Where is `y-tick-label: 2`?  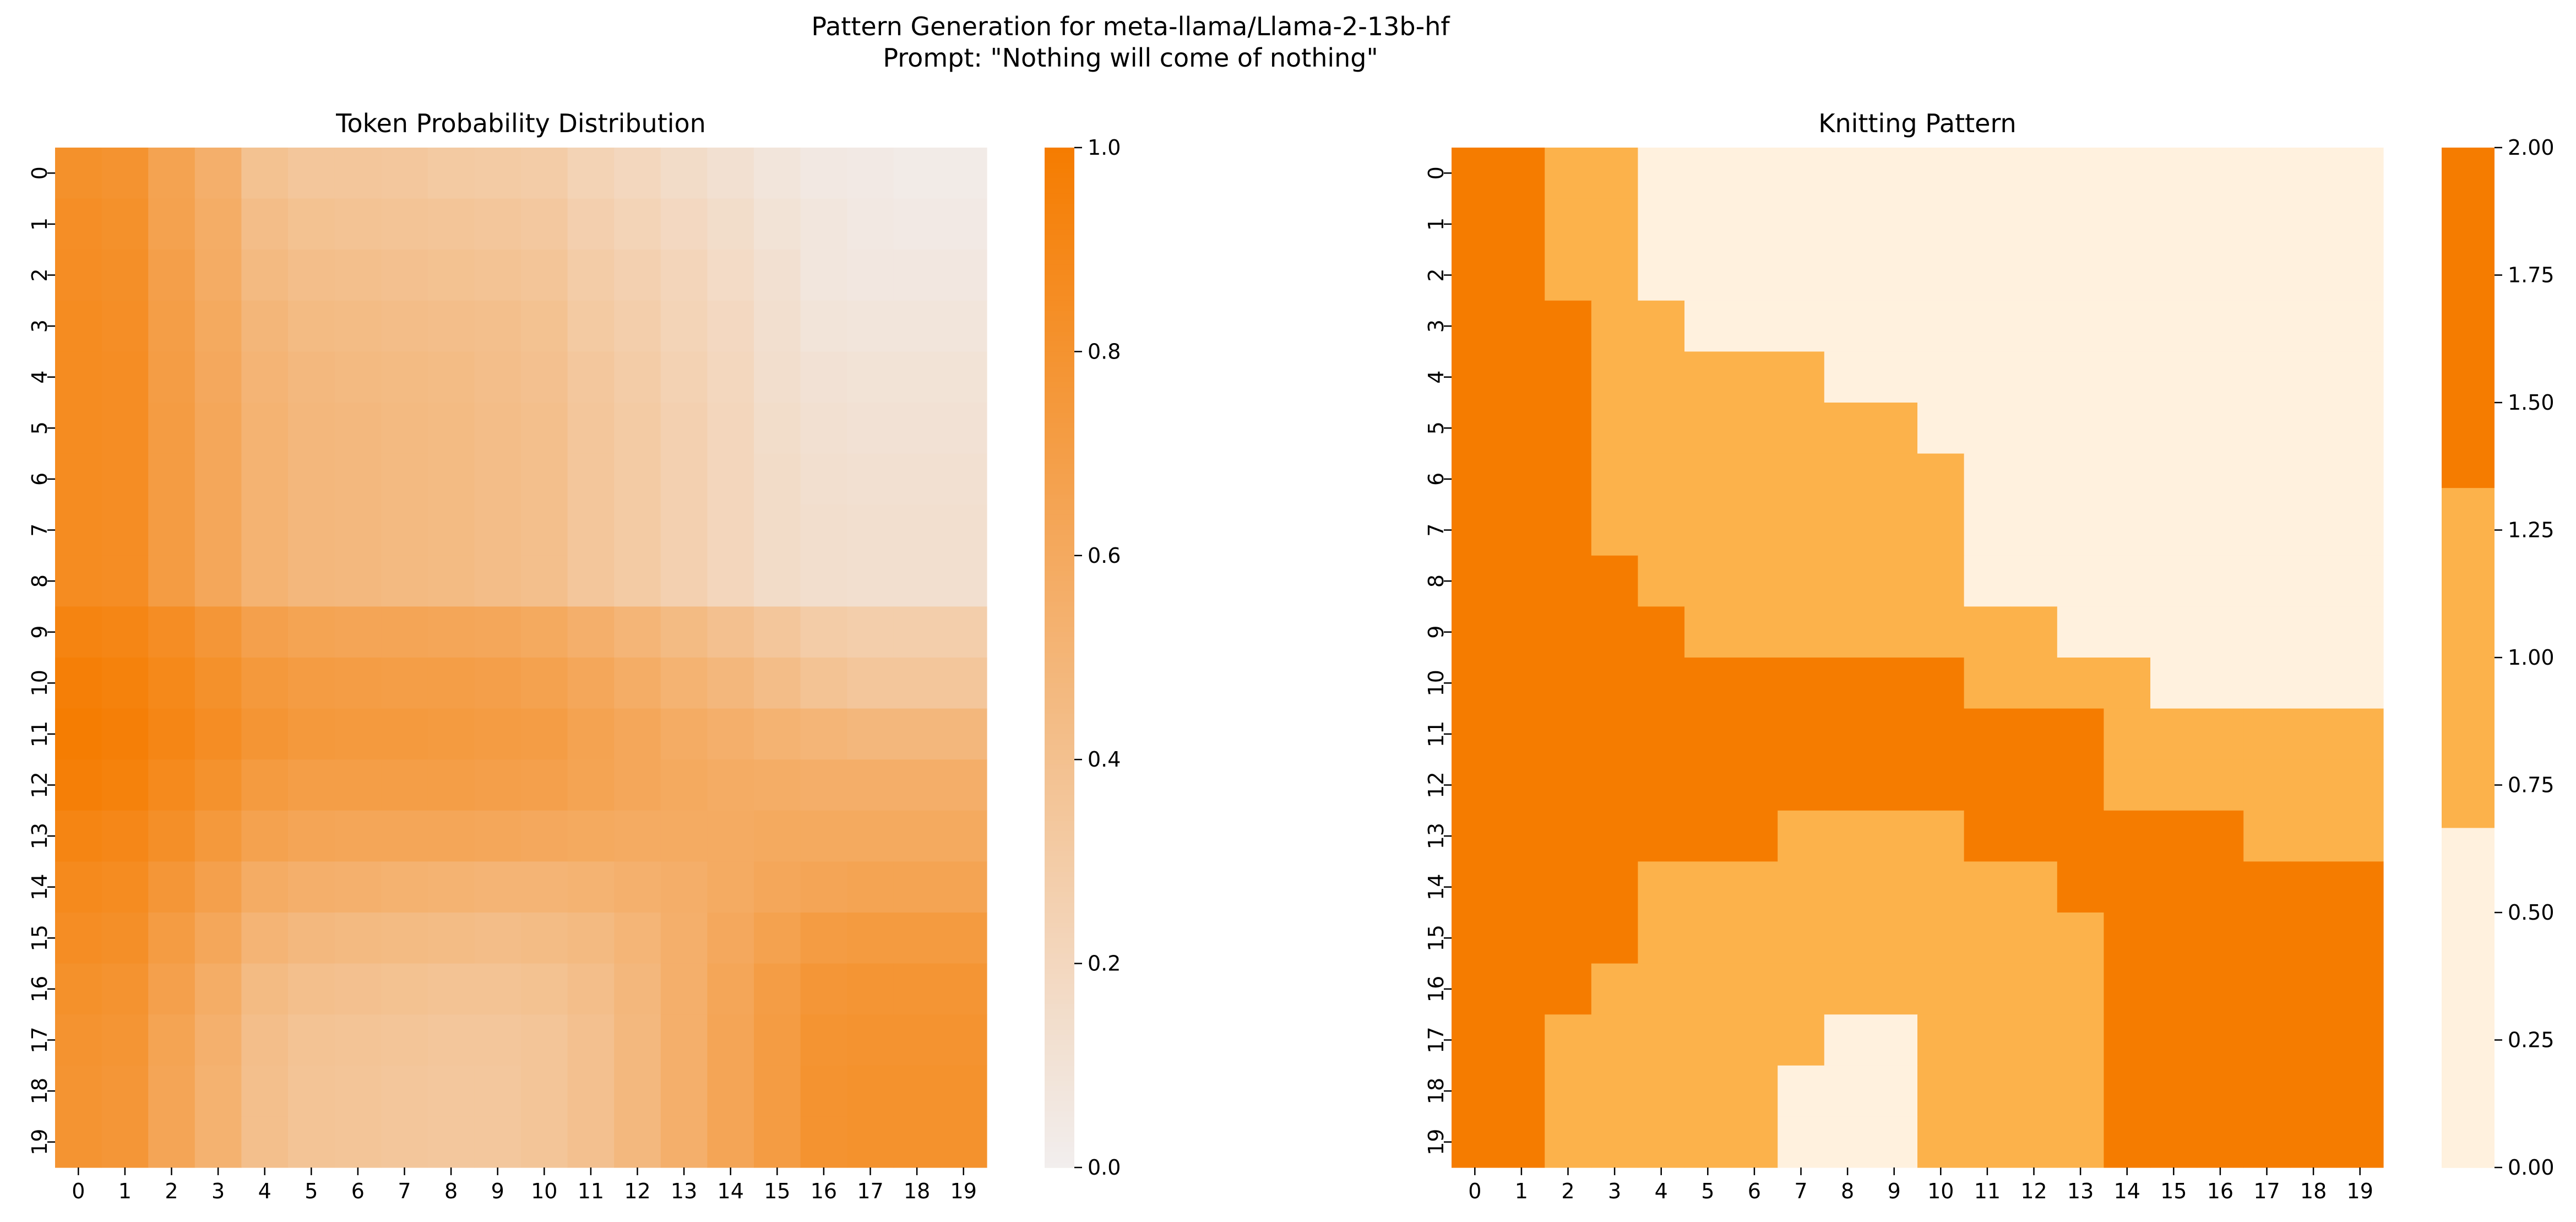
y-tick-label: 2 is located at coordinates (1436, 274).